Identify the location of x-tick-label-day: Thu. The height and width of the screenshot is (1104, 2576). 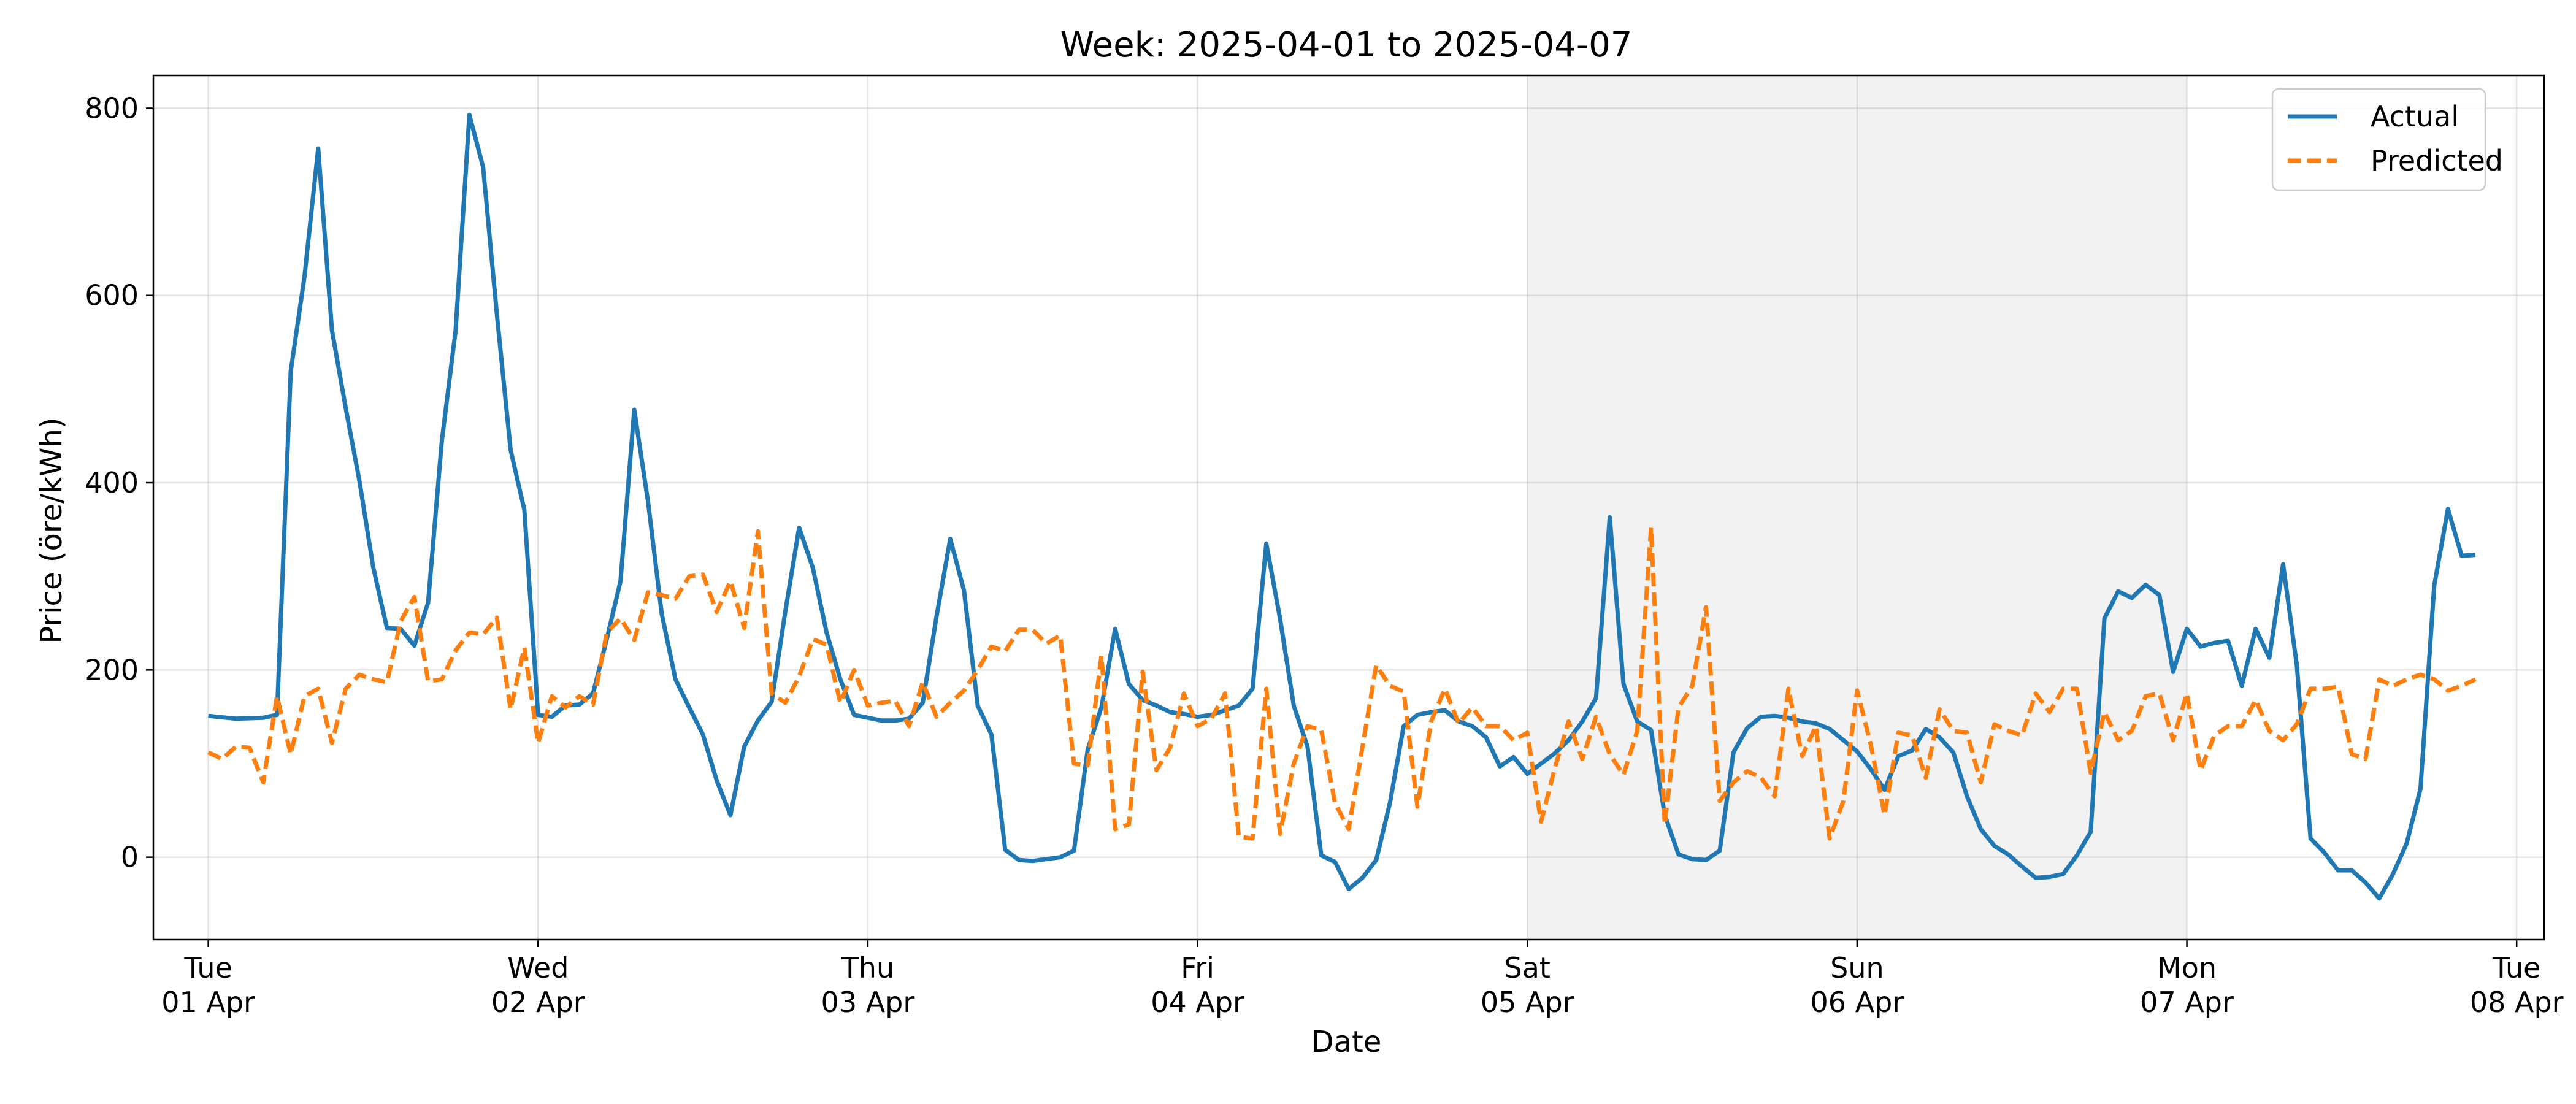
(867, 967).